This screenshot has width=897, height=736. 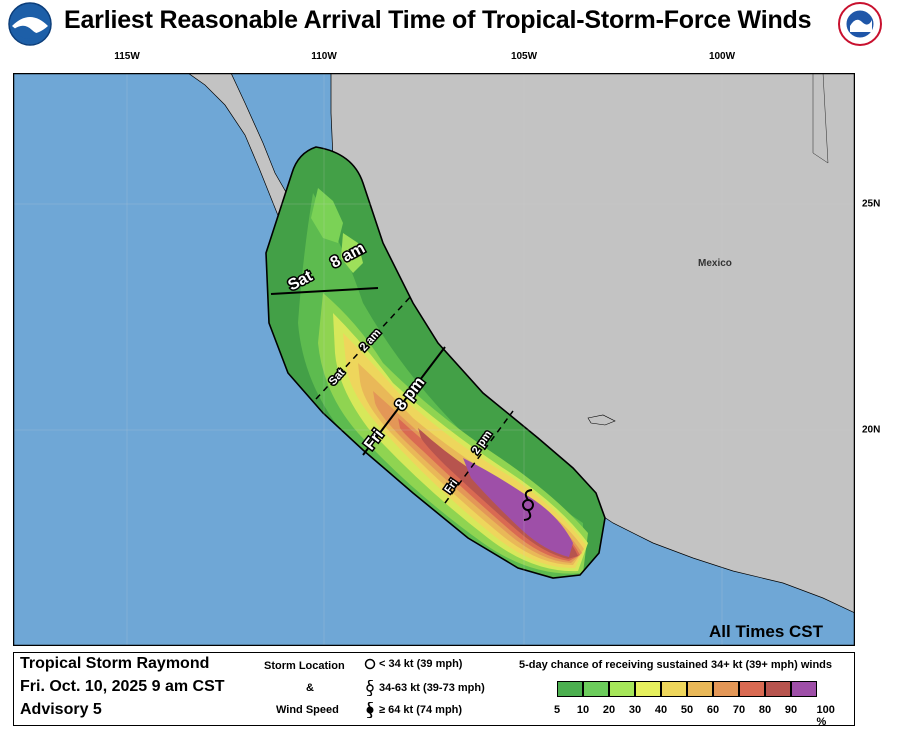 What do you see at coordinates (307, 710) in the screenshot?
I see `wind-speed-heading: Wind Speed` at bounding box center [307, 710].